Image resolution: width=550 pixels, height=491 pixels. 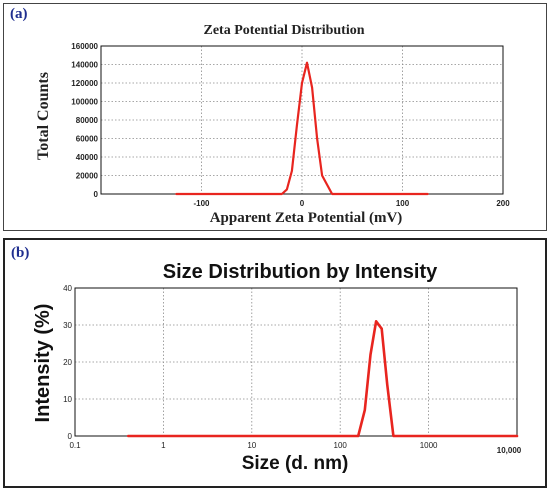 I want to click on series-group, so click(x=302, y=128).